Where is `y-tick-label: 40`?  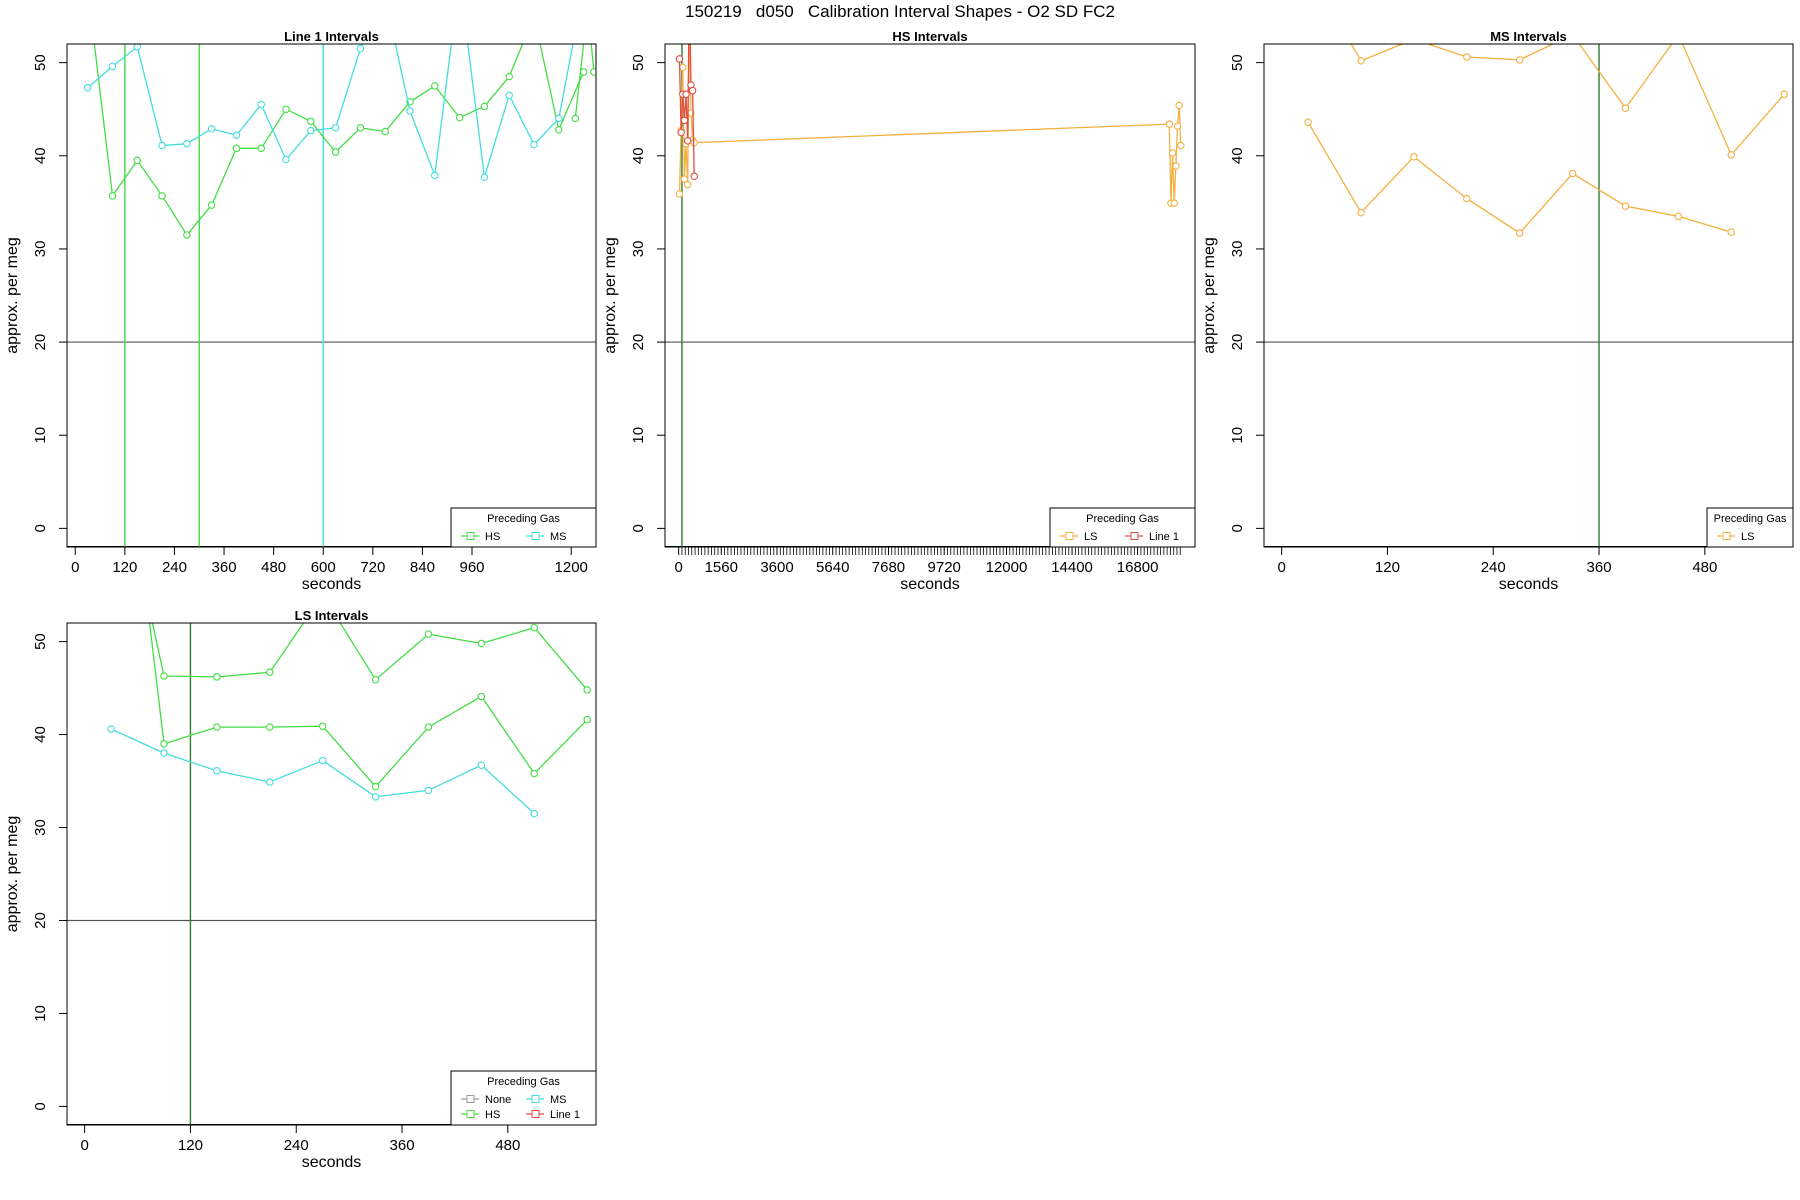
y-tick-label: 40 is located at coordinates (40, 155).